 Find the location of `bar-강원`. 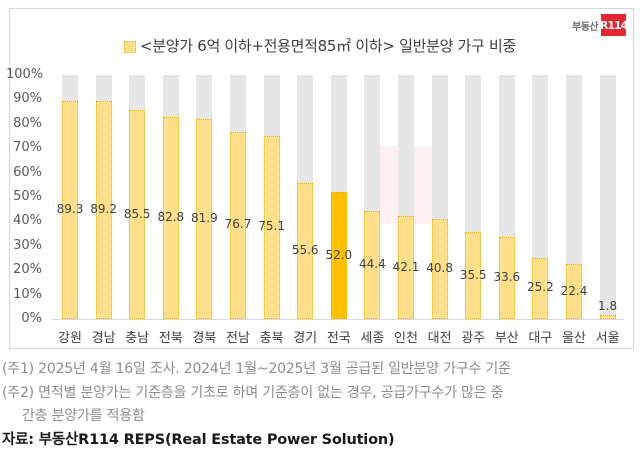

bar-강원 is located at coordinates (70, 210).